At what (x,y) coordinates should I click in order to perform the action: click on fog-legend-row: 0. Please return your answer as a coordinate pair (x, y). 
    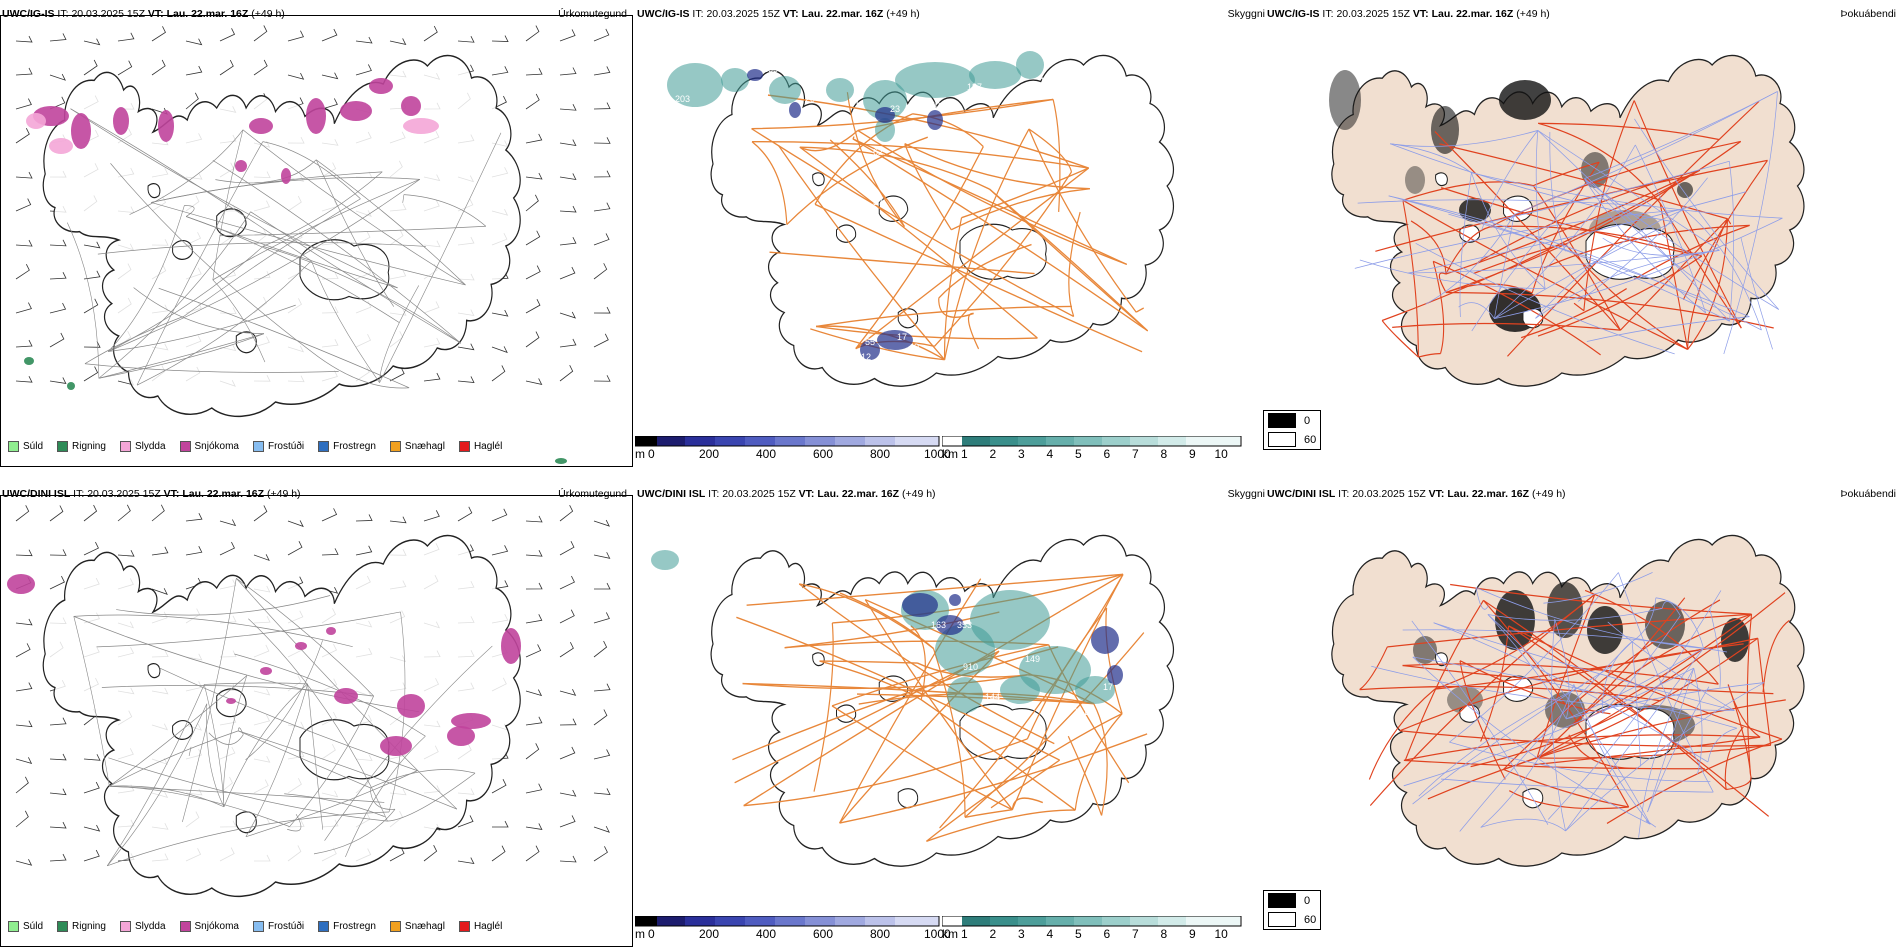
    Looking at the image, I should click on (1292, 420).